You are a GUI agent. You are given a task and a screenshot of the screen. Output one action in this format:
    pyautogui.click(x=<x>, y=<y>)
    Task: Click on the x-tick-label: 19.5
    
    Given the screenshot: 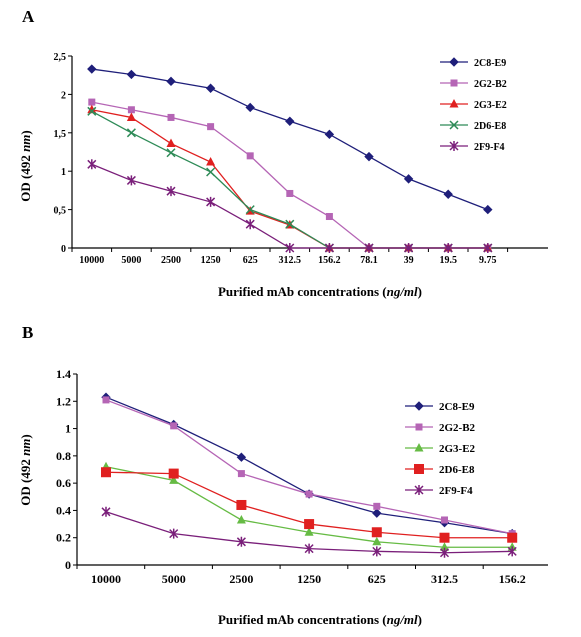 What is the action you would take?
    pyautogui.click(x=448, y=260)
    